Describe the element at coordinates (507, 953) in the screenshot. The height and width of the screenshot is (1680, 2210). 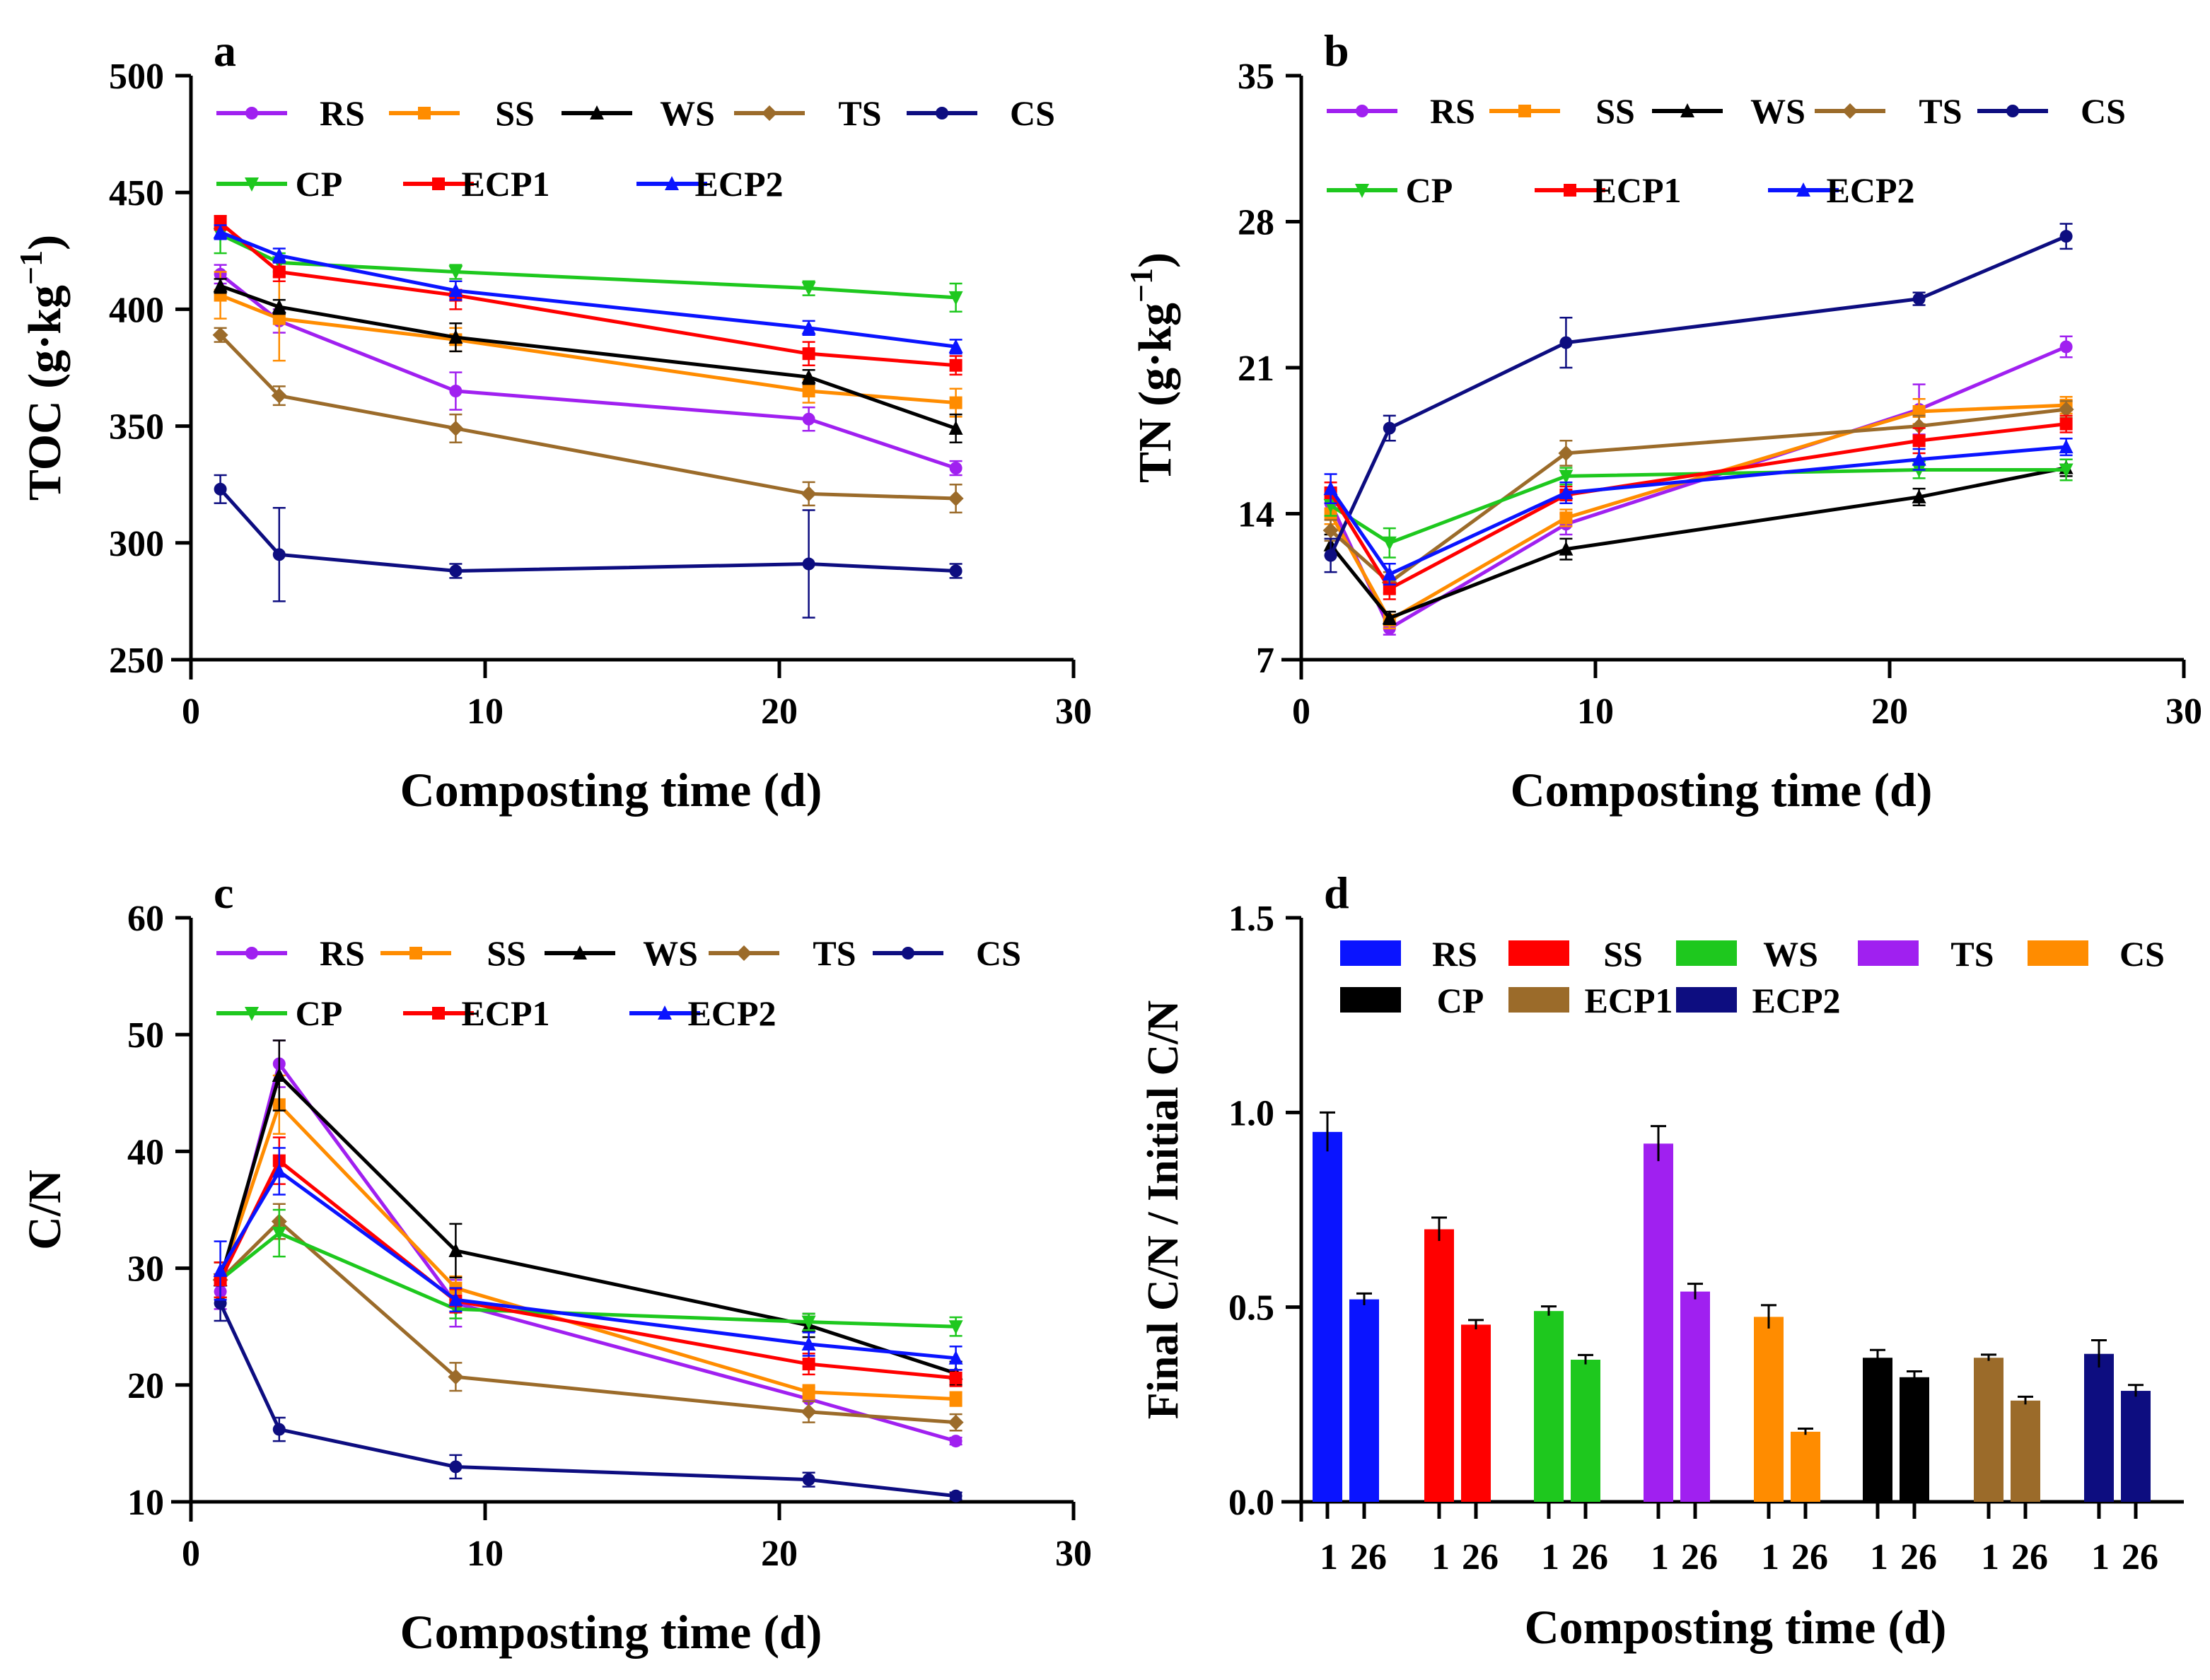
I see `legend-label: SS` at that location.